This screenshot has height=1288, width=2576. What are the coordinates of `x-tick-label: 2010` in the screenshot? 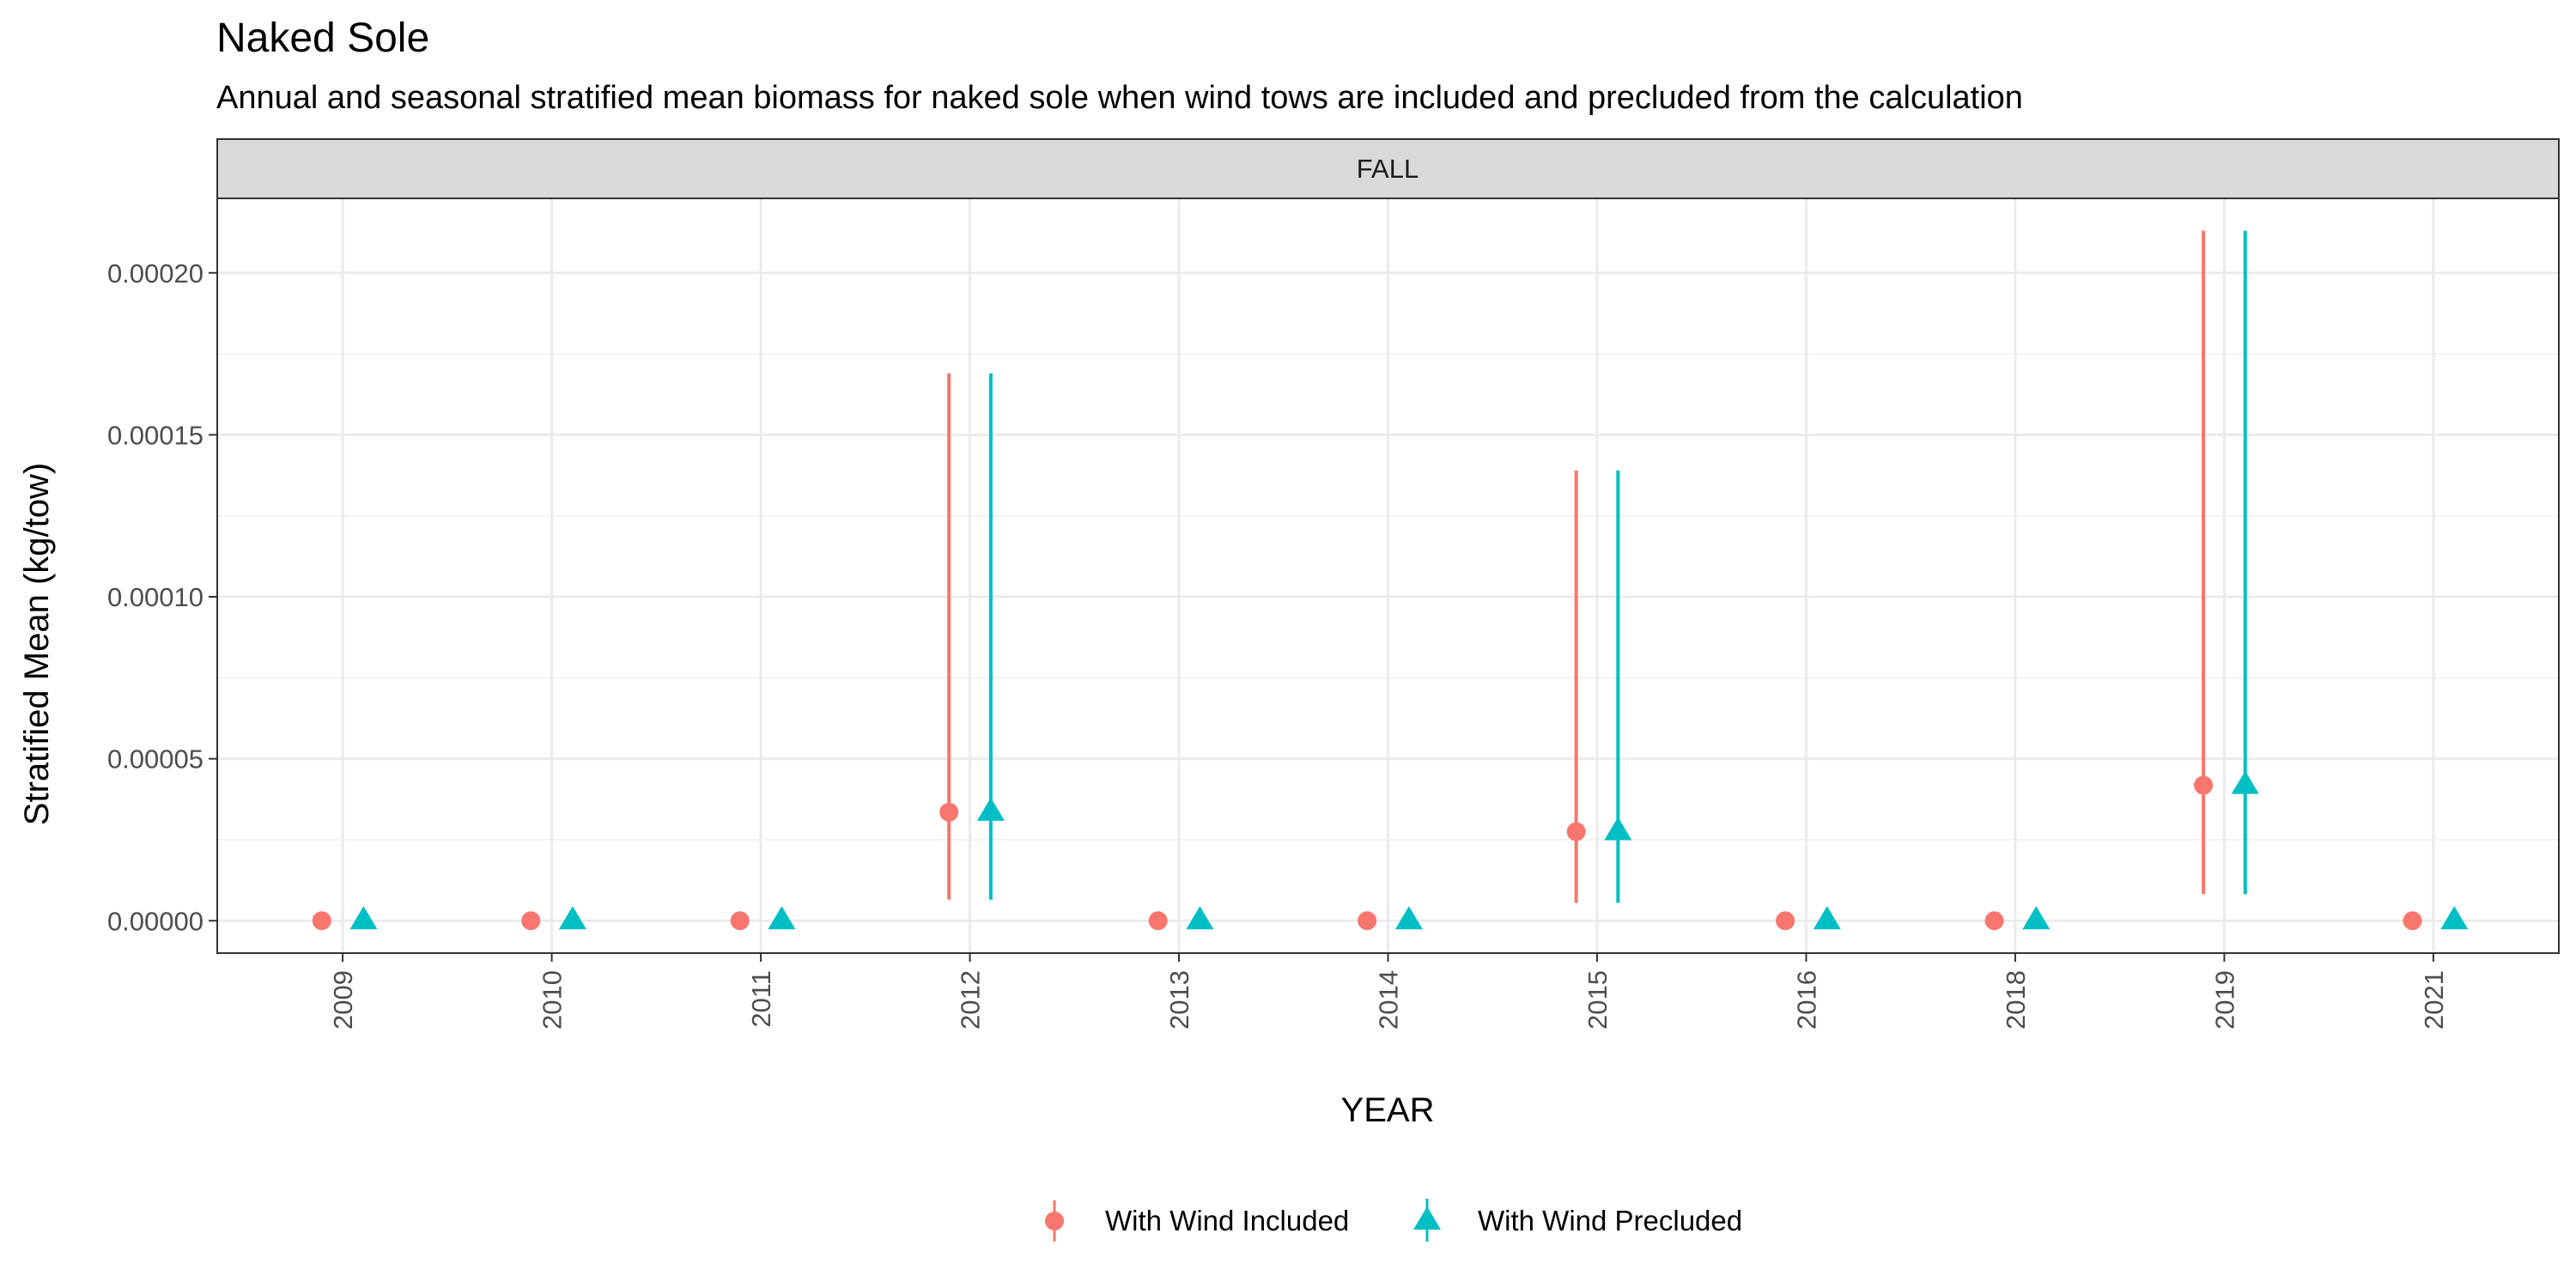 It's located at (553, 1000).